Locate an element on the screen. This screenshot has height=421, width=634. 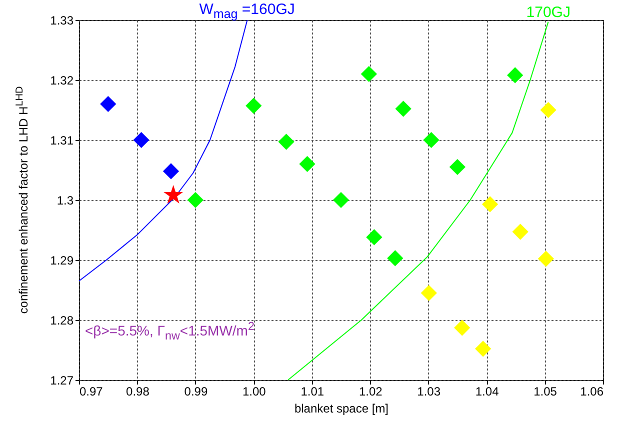
x-tick-label: 1.00 is located at coordinates (254, 391).